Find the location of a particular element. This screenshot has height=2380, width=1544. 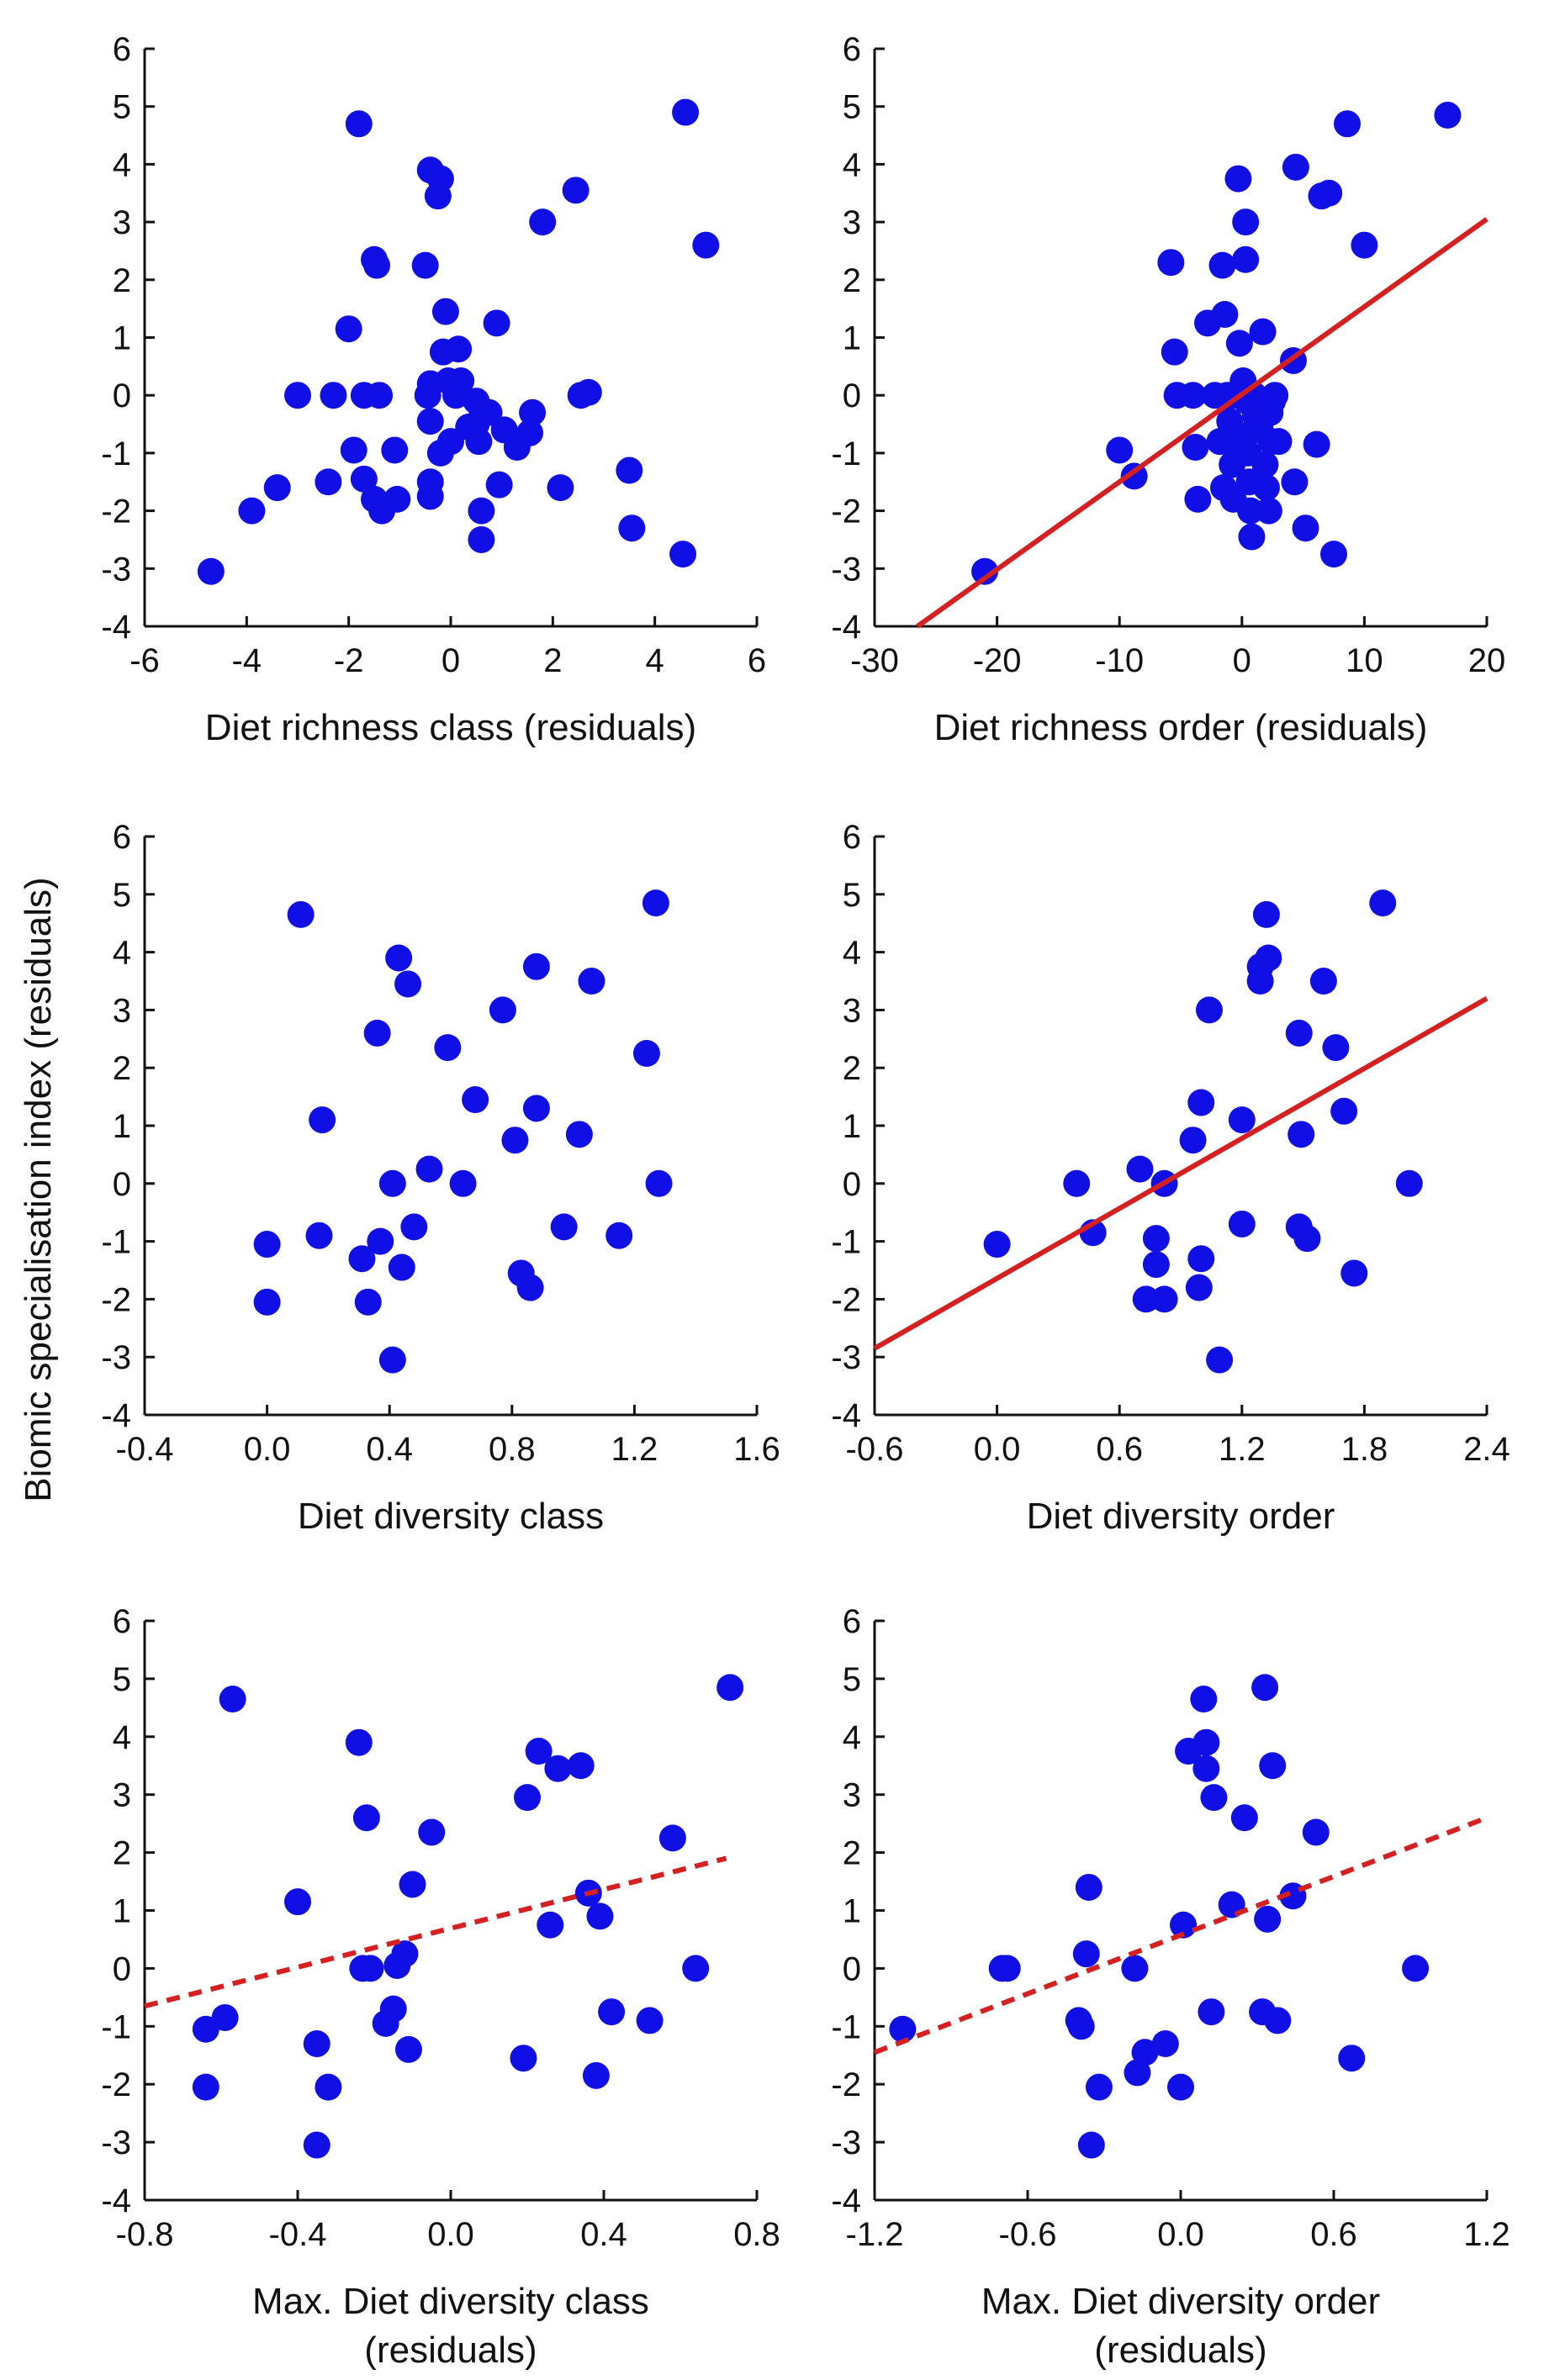

x-tick-label: 0.6 is located at coordinates (1333, 2234).